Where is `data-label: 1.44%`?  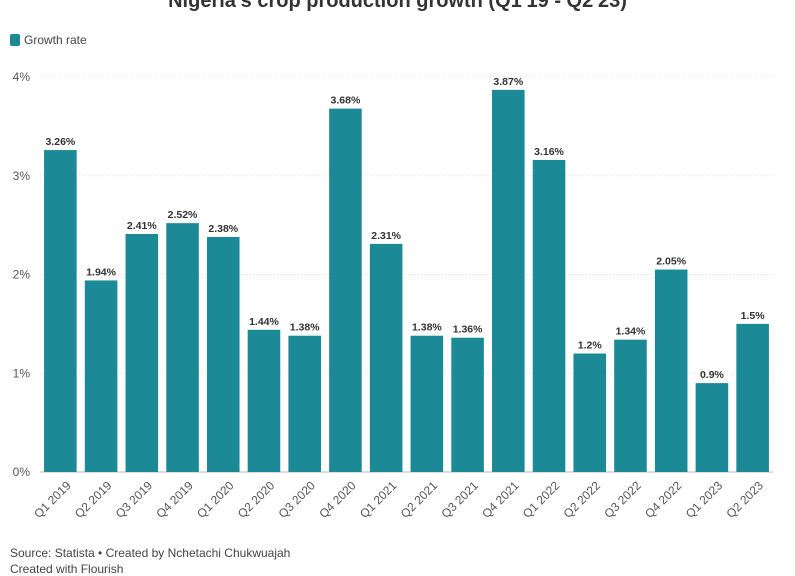
data-label: 1.44% is located at coordinates (264, 322).